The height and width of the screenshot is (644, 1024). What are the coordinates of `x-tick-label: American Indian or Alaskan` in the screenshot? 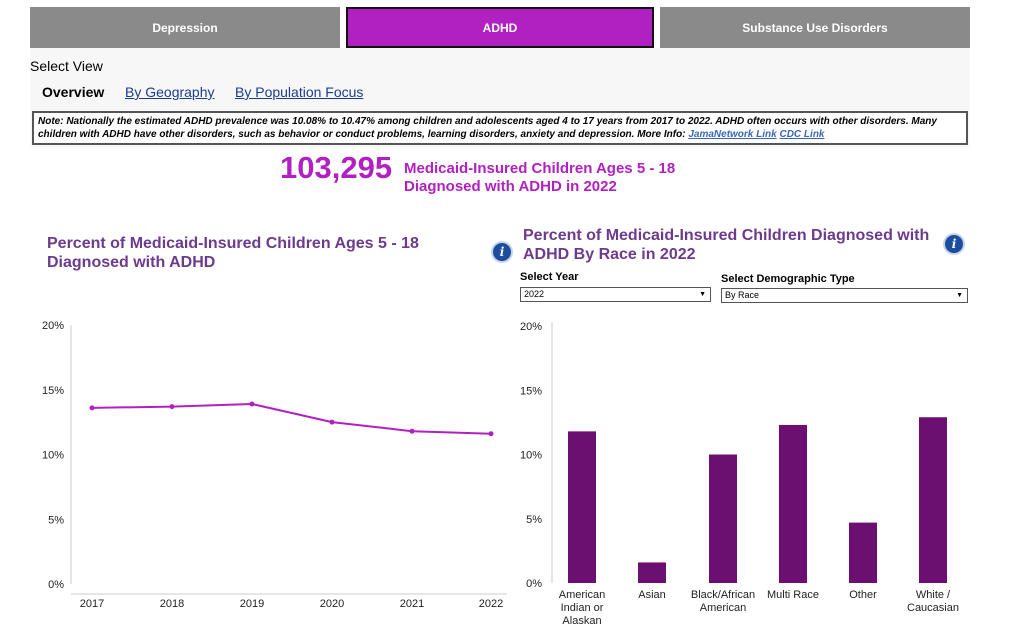 It's located at (582, 608).